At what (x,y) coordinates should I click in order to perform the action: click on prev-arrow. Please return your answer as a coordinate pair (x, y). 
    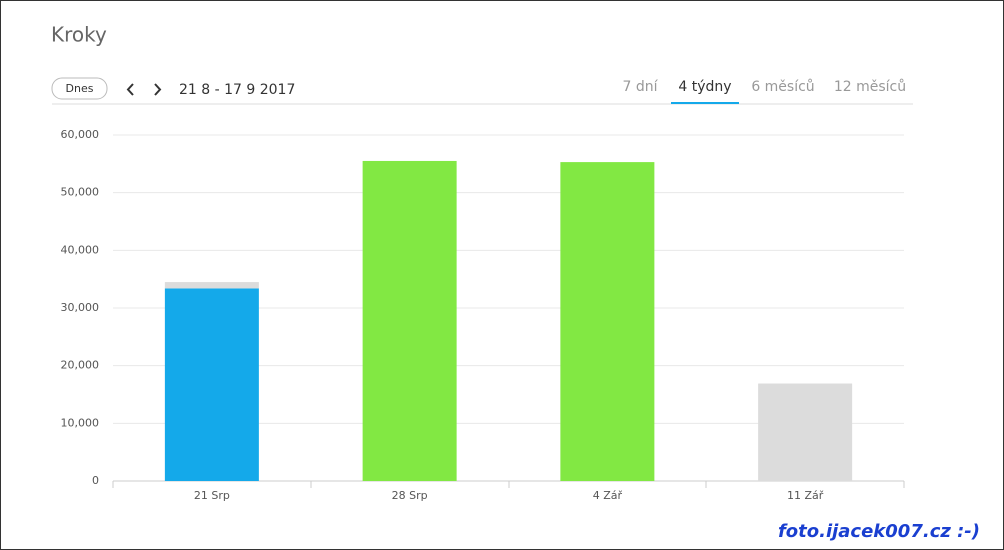
    Looking at the image, I should click on (130, 89).